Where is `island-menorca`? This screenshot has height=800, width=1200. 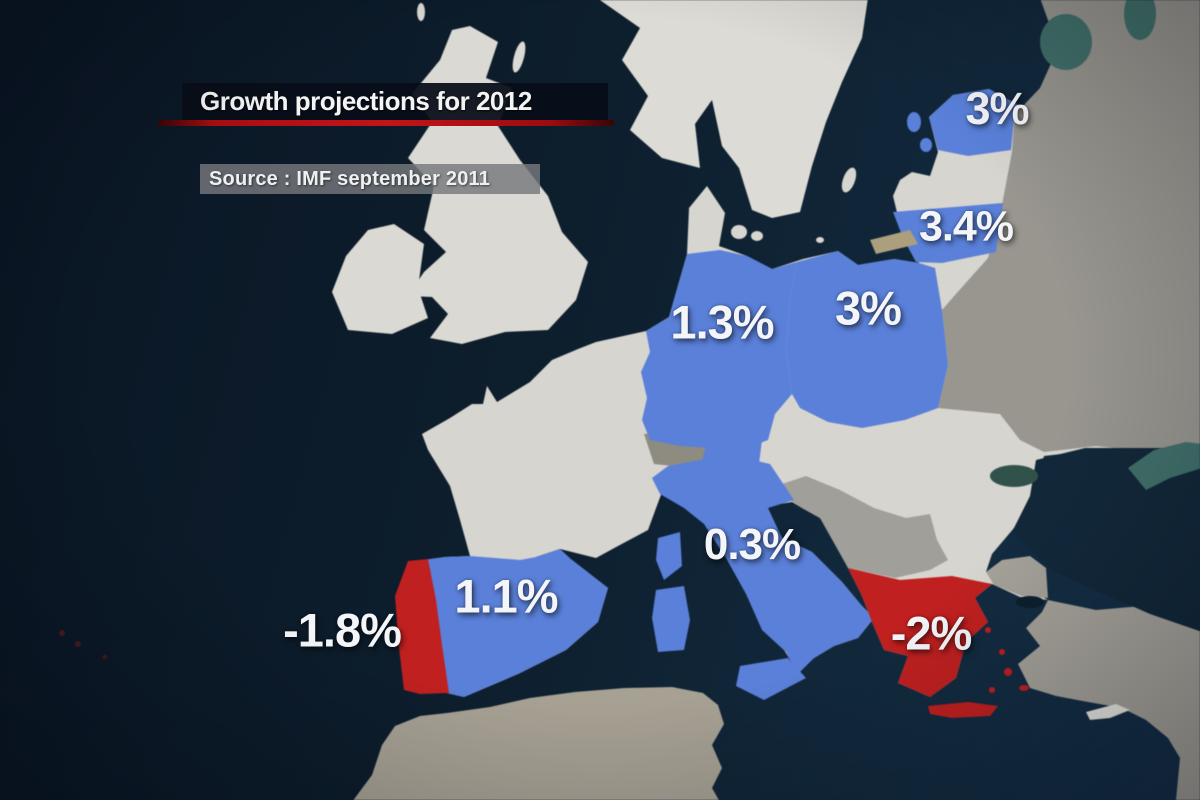 island-menorca is located at coordinates (590, 622).